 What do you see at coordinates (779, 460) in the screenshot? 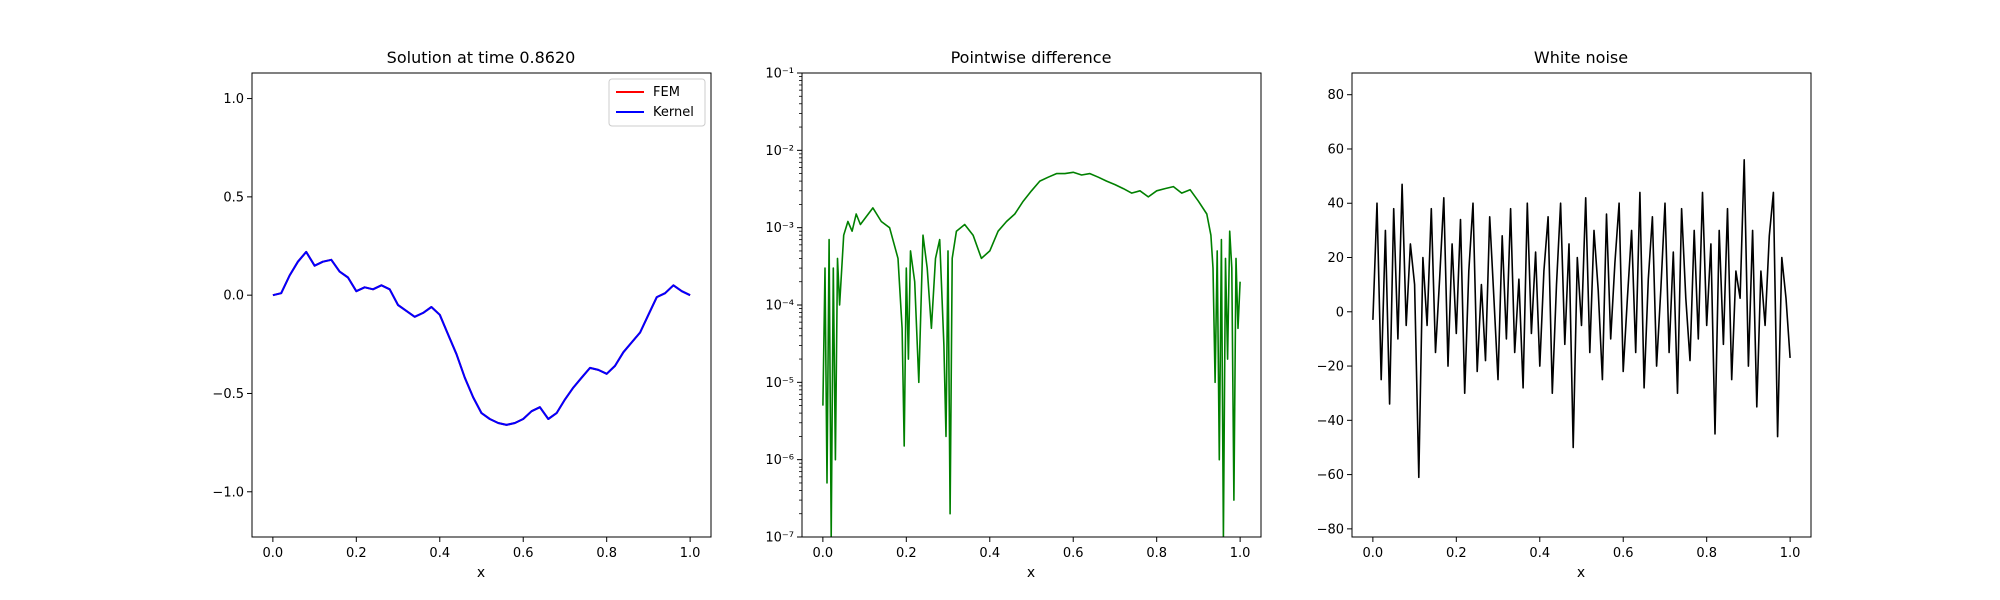
I see `y-tick-label: 10⁻⁶` at bounding box center [779, 460].